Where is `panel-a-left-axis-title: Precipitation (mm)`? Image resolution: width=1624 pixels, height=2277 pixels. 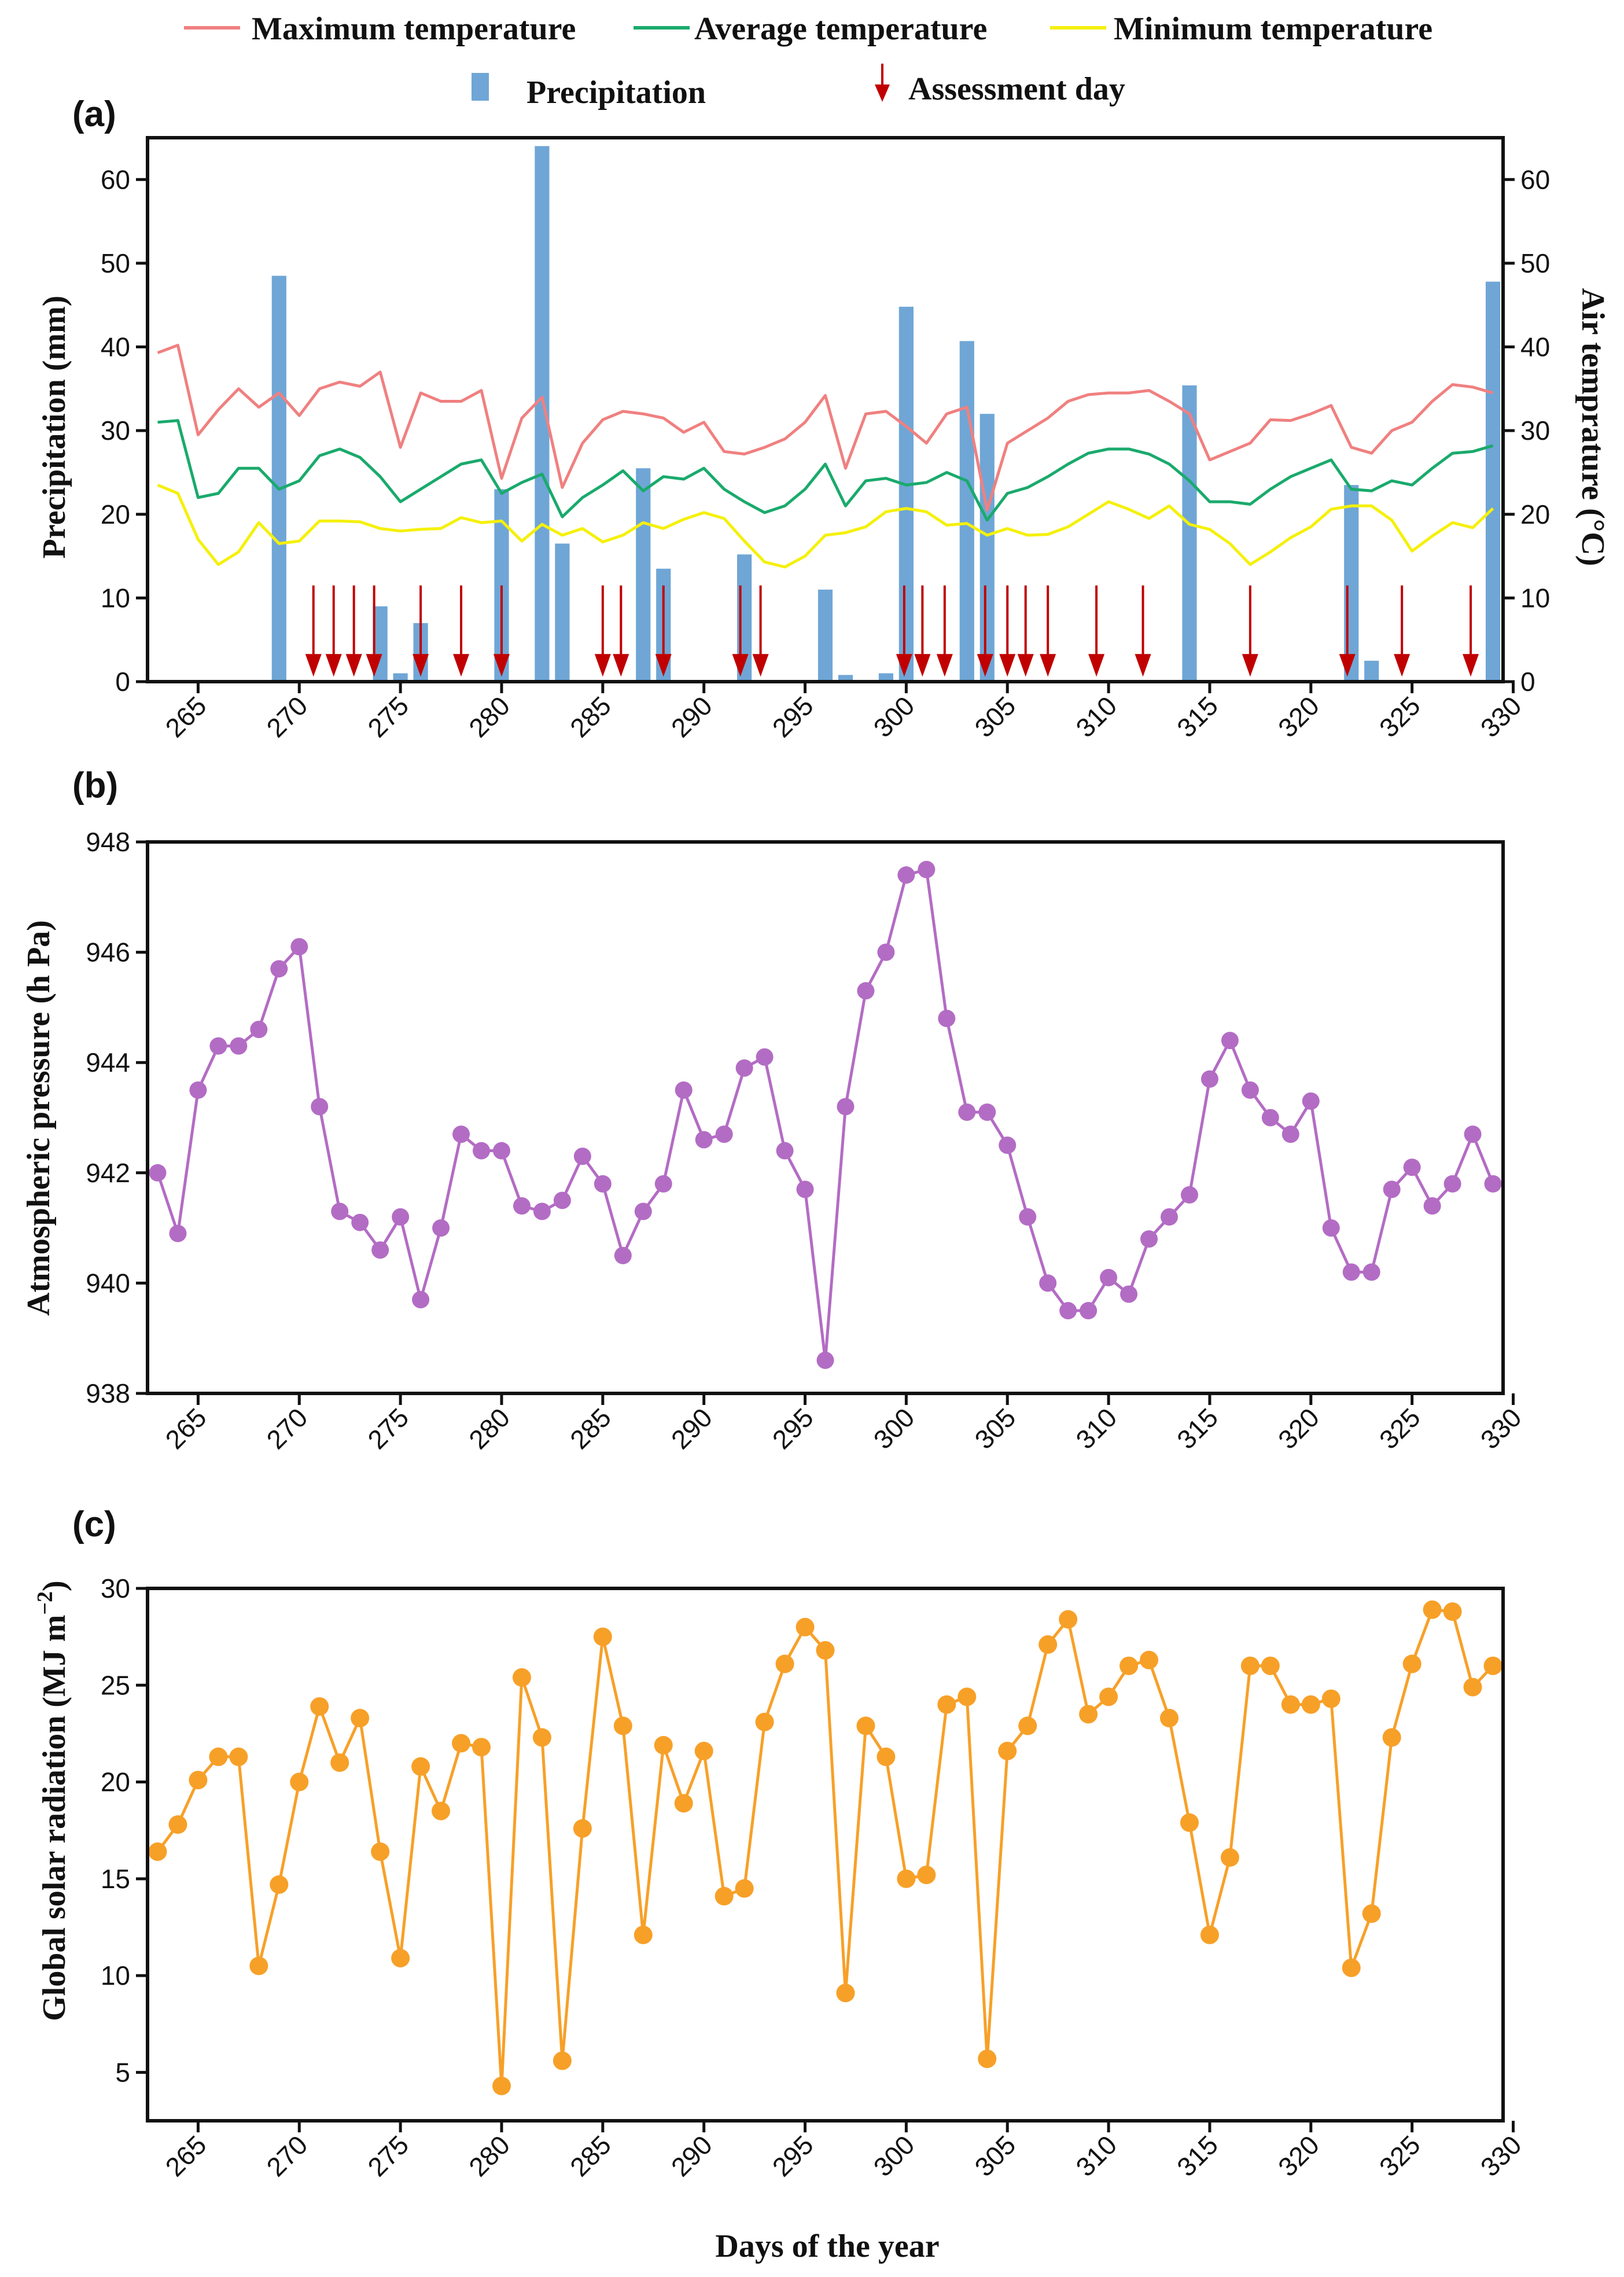
panel-a-left-axis-title: Precipitation (mm) is located at coordinates (54, 427).